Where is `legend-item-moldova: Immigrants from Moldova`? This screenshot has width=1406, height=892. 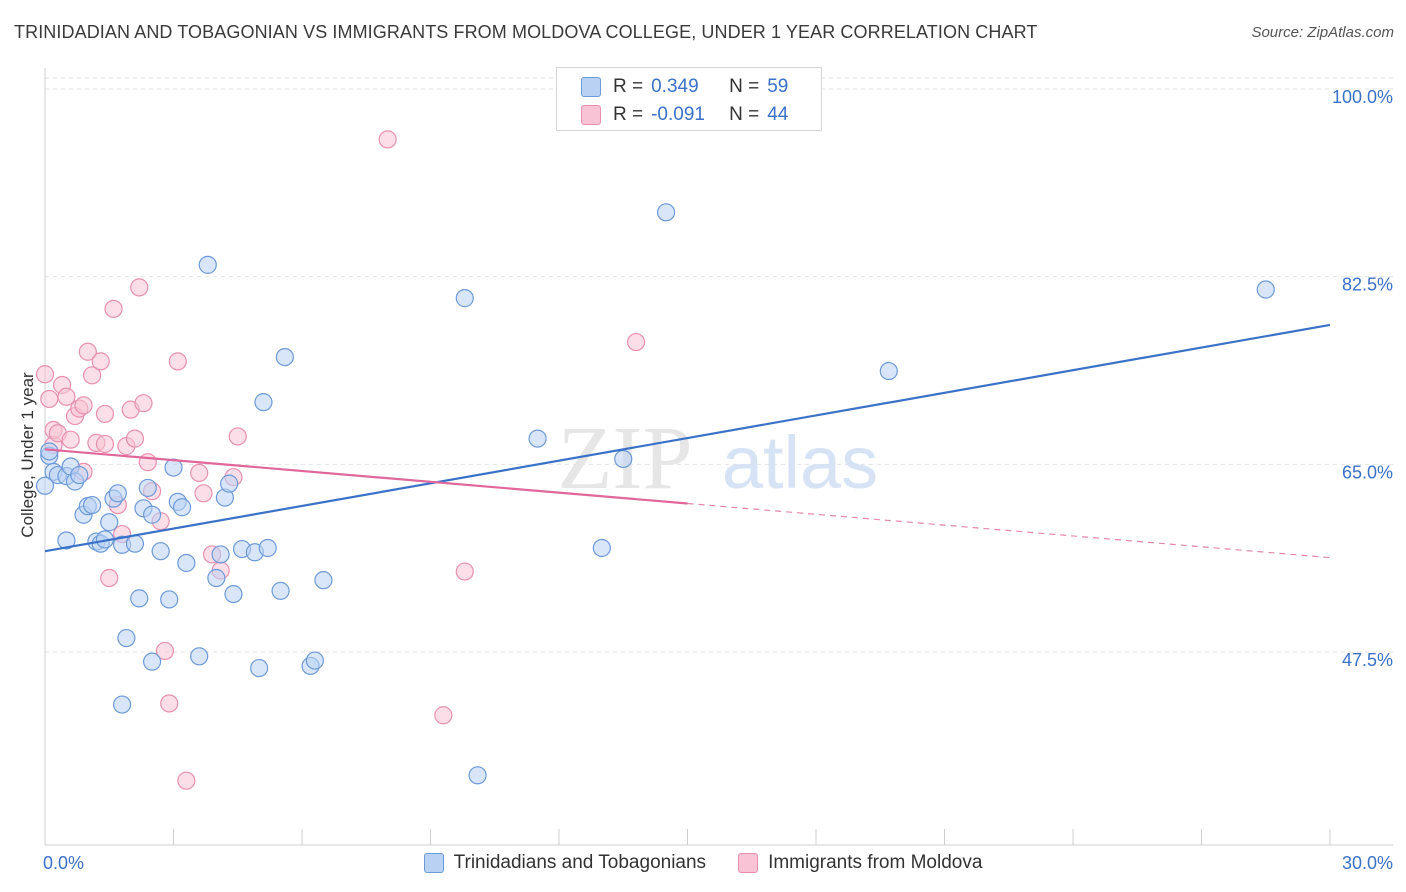
legend-item-moldova: Immigrants from Moldova is located at coordinates (860, 863).